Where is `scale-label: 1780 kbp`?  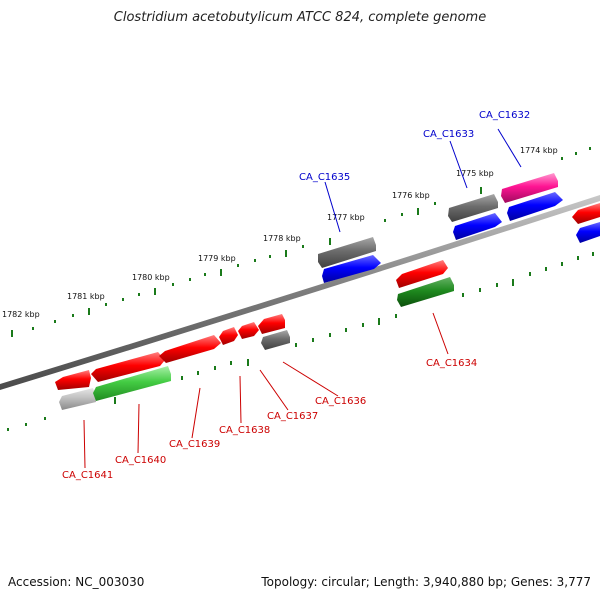
scale-label: 1780 kbp is located at coordinates (151, 277).